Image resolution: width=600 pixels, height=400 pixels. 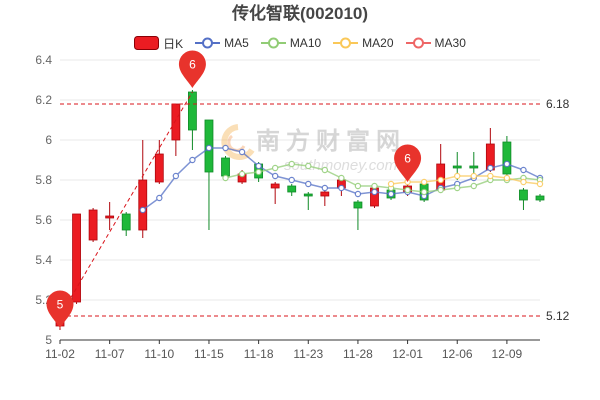 What do you see at coordinates (48, 340) in the screenshot?
I see `y-tick-label: 5` at bounding box center [48, 340].